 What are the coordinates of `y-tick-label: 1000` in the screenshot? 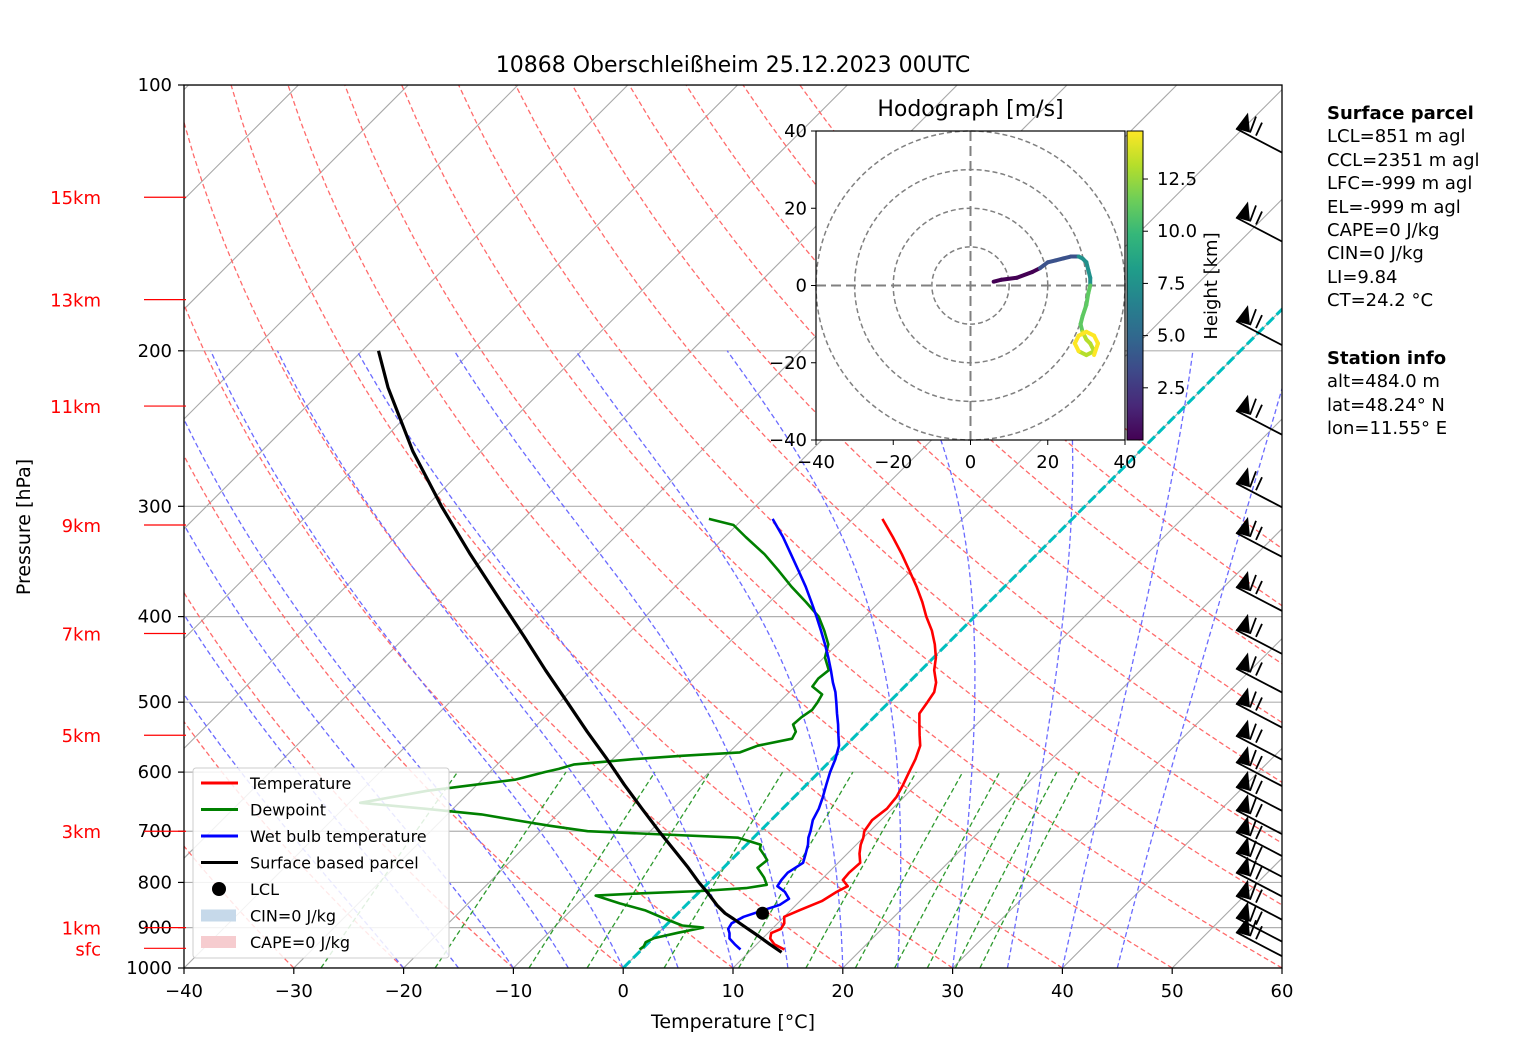 It's located at (149, 968).